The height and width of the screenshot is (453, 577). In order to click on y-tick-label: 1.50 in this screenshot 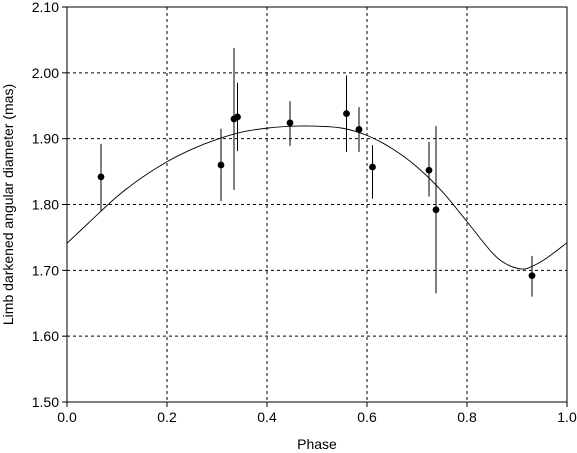, I will do `click(45, 402)`.